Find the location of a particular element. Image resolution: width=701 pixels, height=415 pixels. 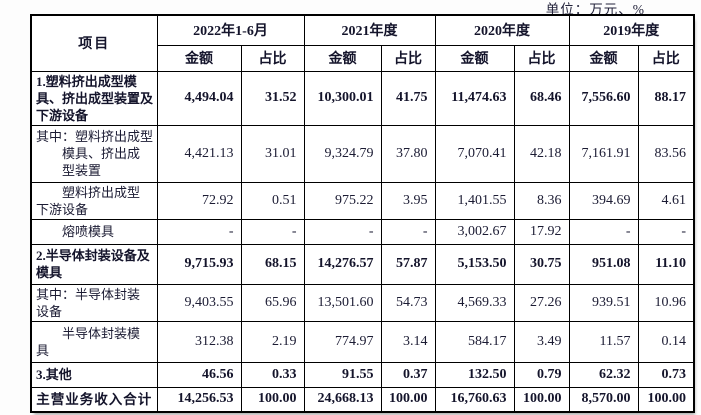

value-cell: 30.75 is located at coordinates (541, 264).